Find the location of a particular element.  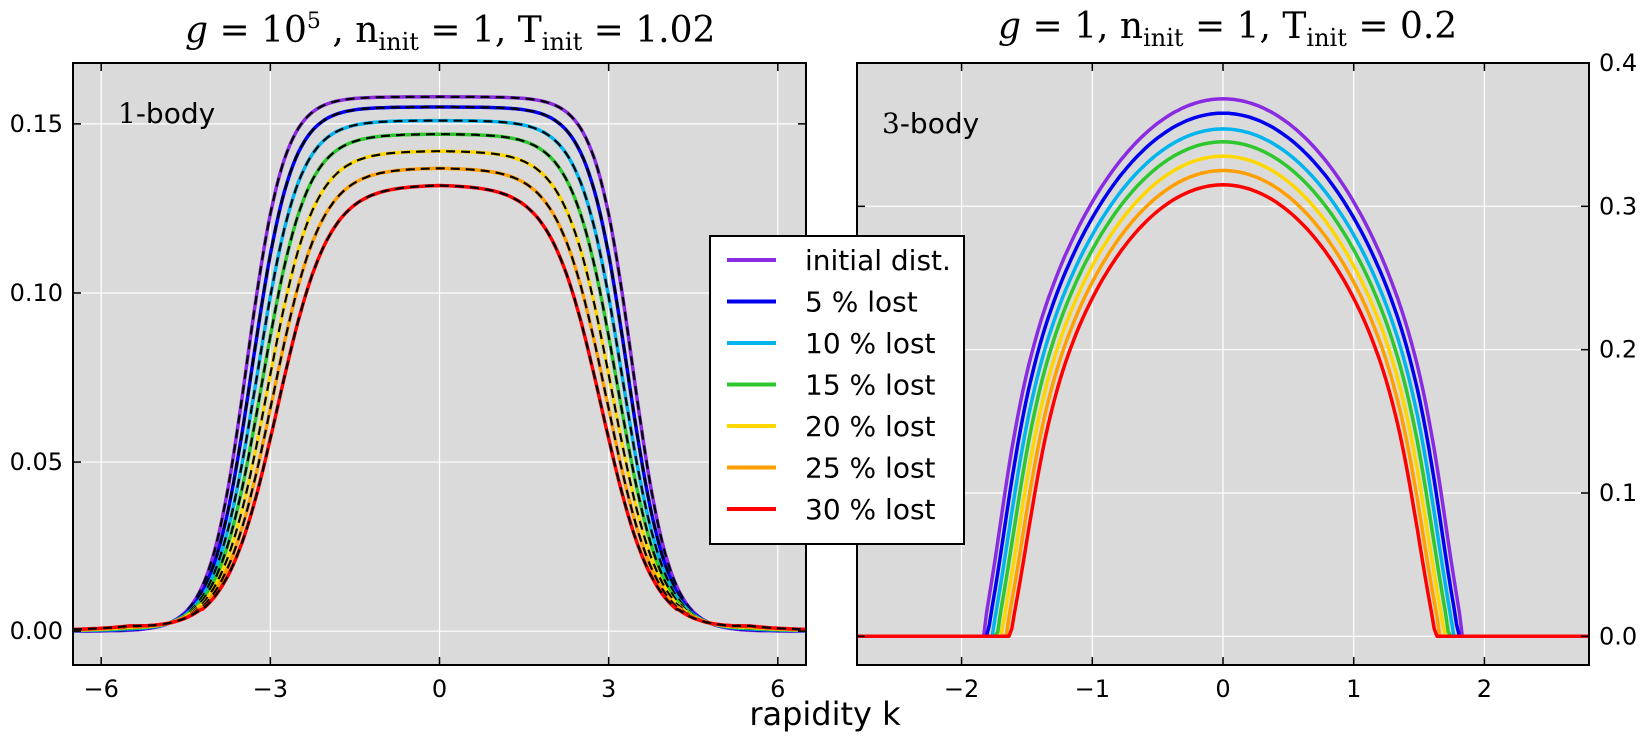

x-axis-label: rapidity k is located at coordinates (825, 714).